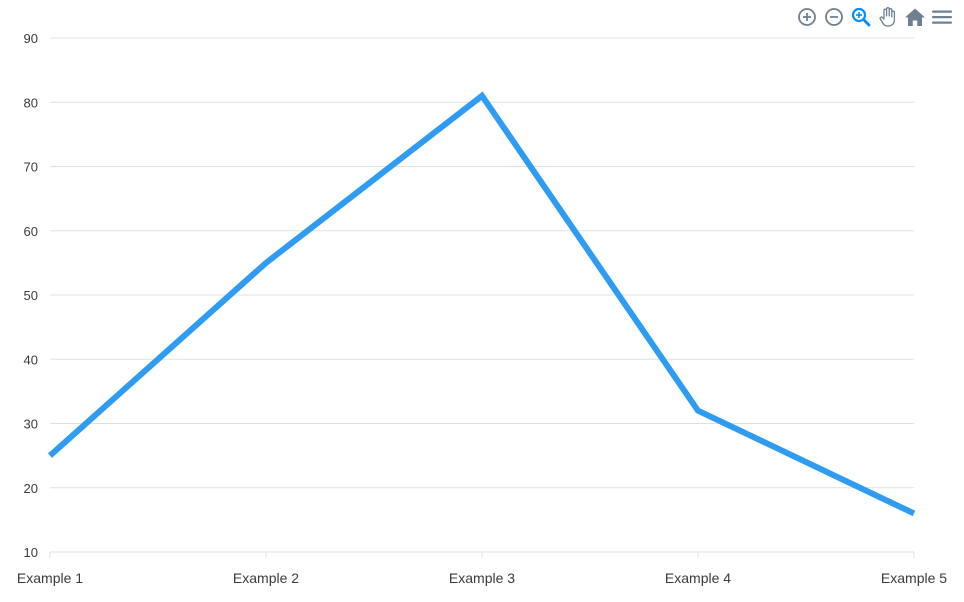 The width and height of the screenshot is (964, 602). I want to click on x-tick-label: Example 3, so click(482, 578).